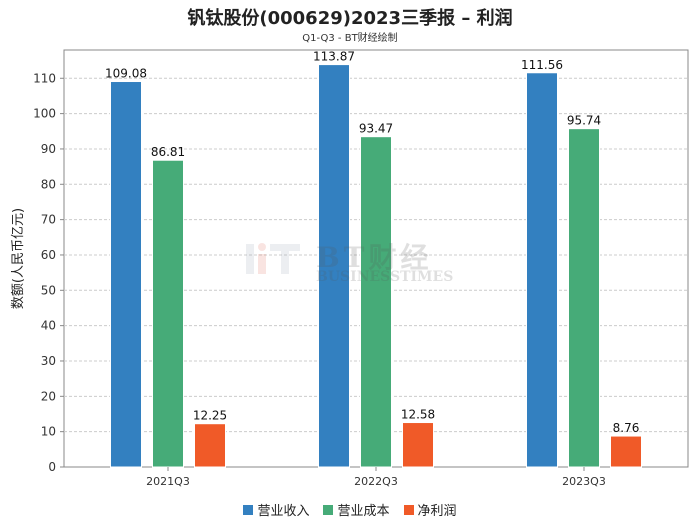 This screenshot has height=524, width=700. What do you see at coordinates (328, 509) in the screenshot?
I see `legend-swatch-cost` at bounding box center [328, 509].